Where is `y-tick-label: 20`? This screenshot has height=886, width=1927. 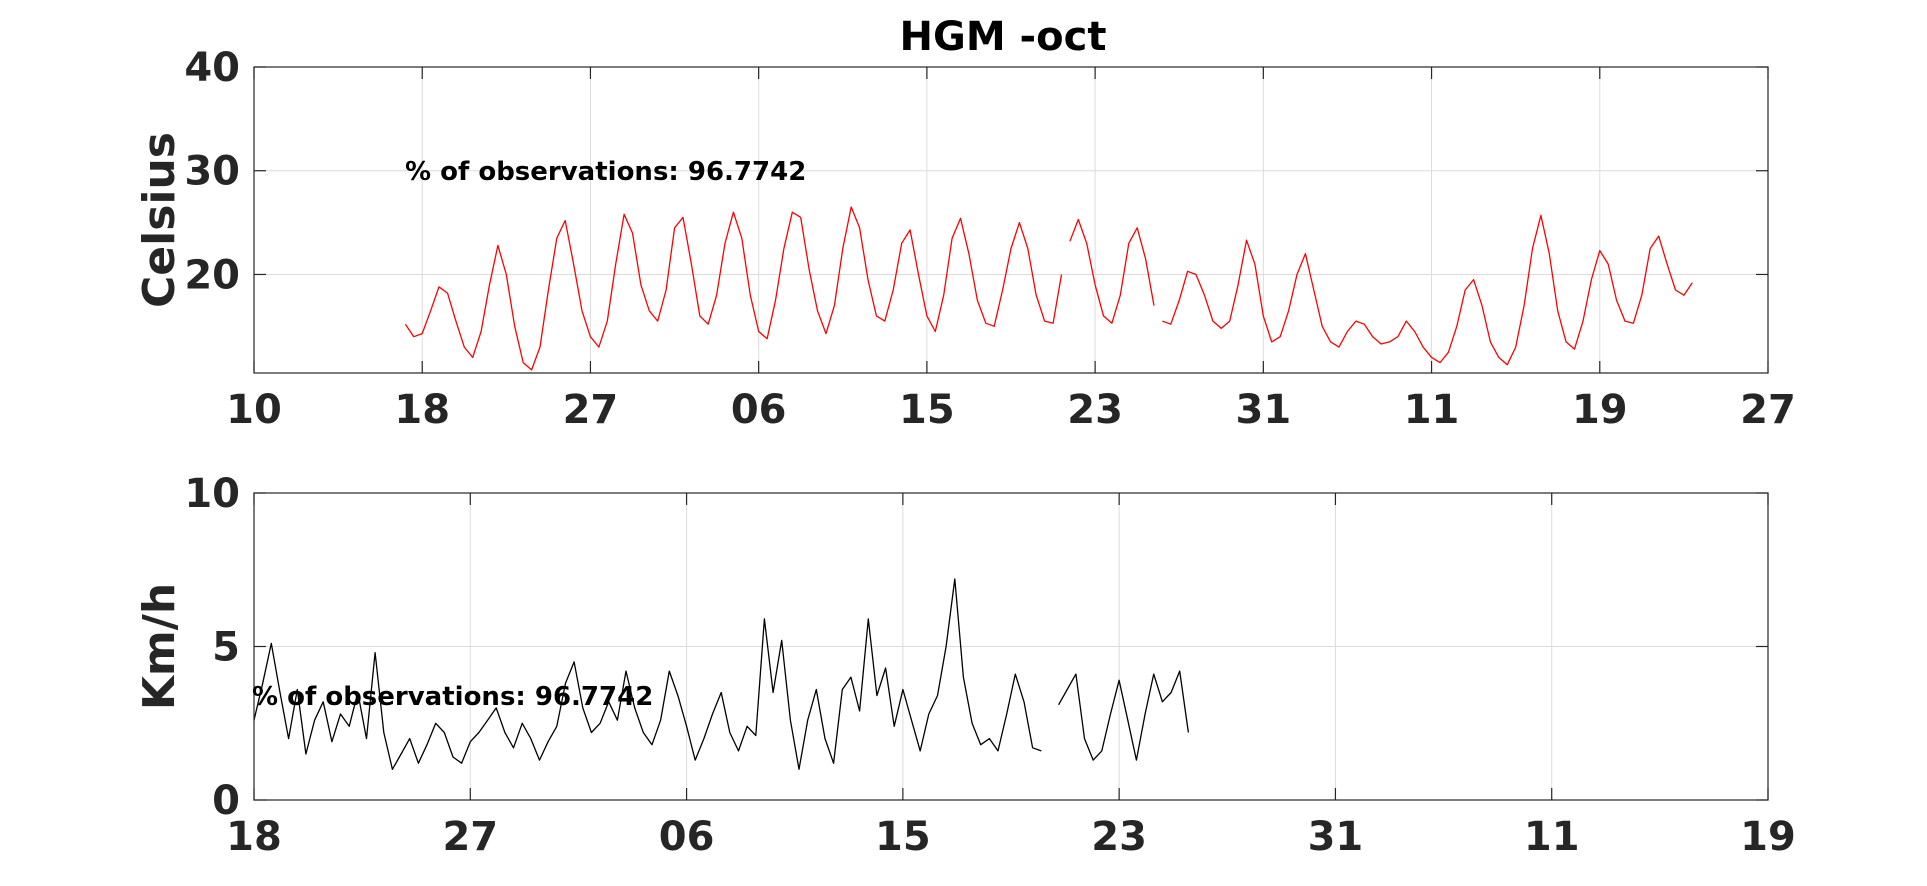
y-tick-label: 20 is located at coordinates (212, 275).